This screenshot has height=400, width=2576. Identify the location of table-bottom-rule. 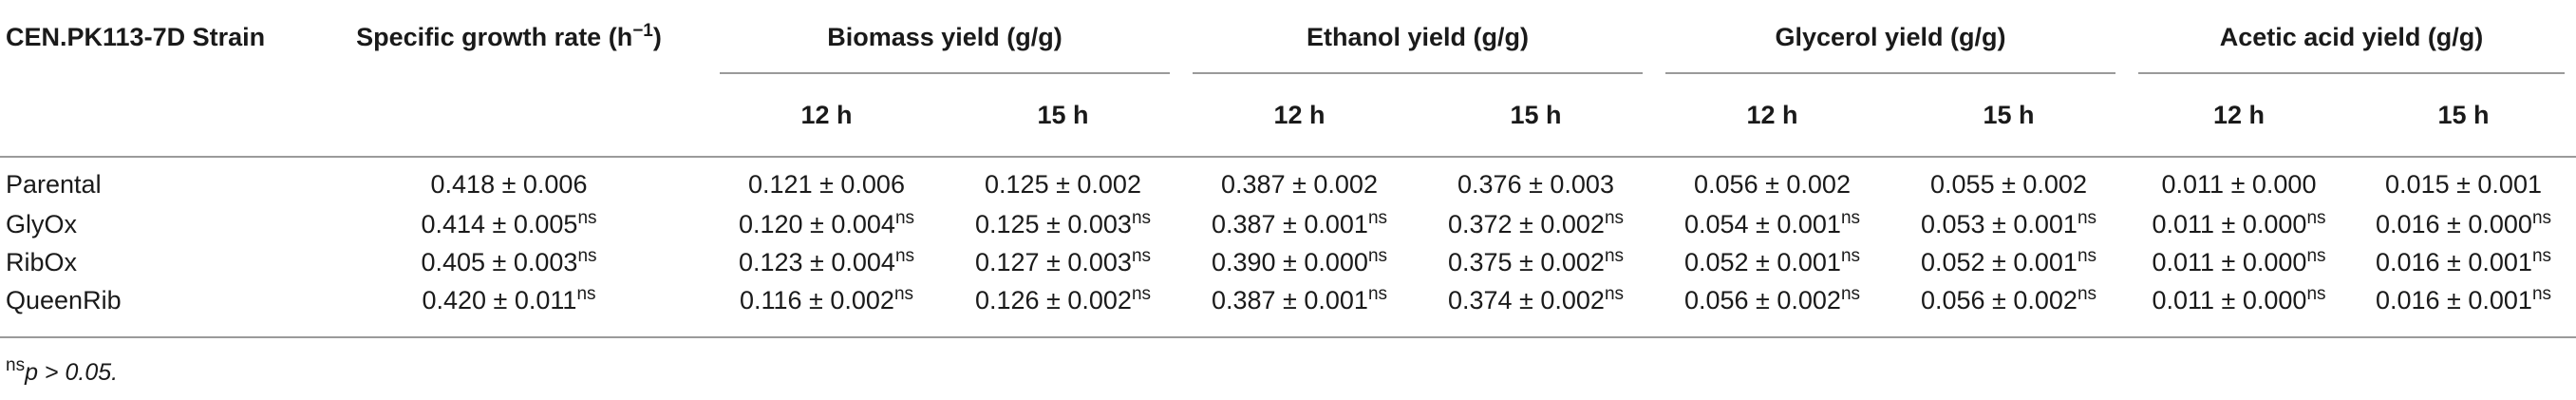
(1288, 337).